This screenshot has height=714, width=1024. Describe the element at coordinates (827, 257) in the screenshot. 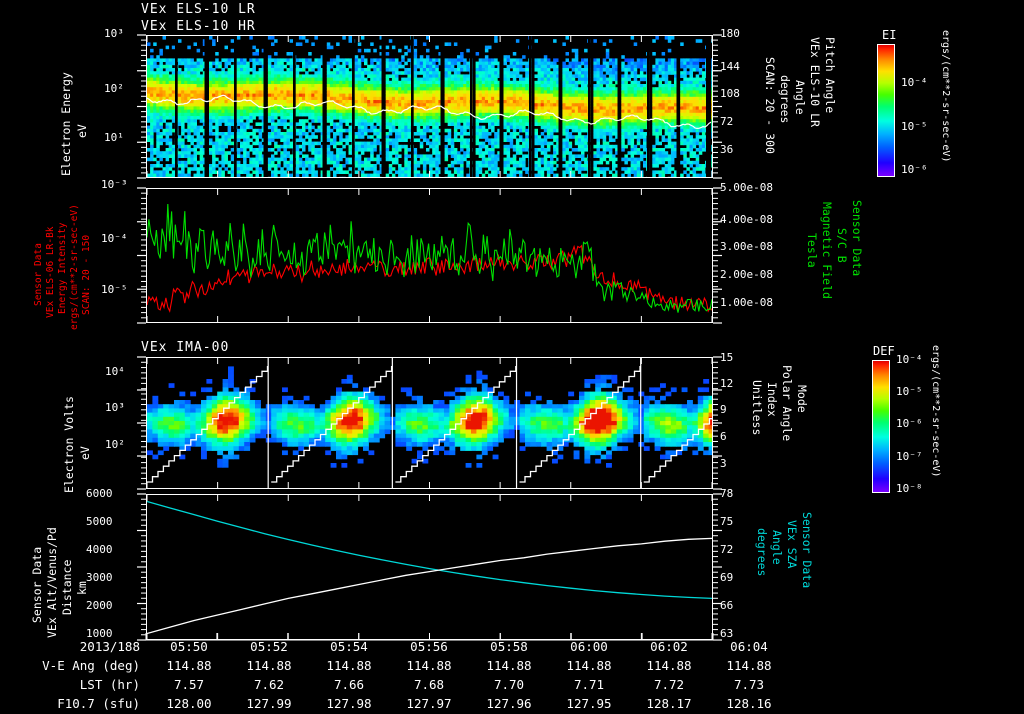

I see `panel2-right-label-line3: Magnetic Field` at that location.